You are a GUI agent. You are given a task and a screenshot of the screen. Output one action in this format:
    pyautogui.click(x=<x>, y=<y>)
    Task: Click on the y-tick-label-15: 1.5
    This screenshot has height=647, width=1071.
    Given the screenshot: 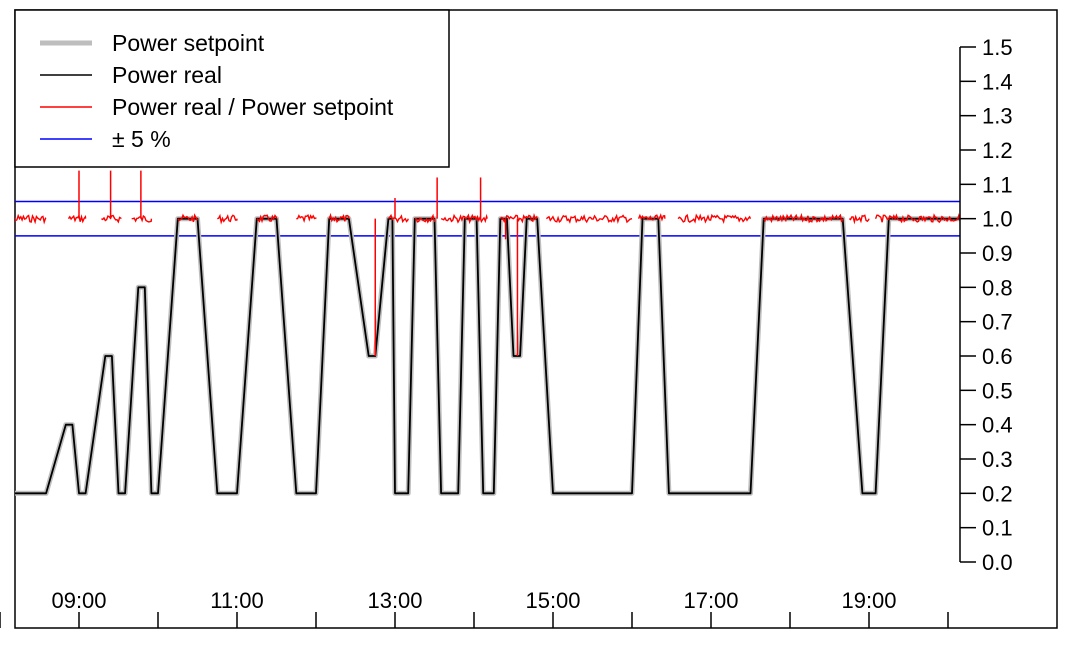 What is the action you would take?
    pyautogui.click(x=997, y=47)
    